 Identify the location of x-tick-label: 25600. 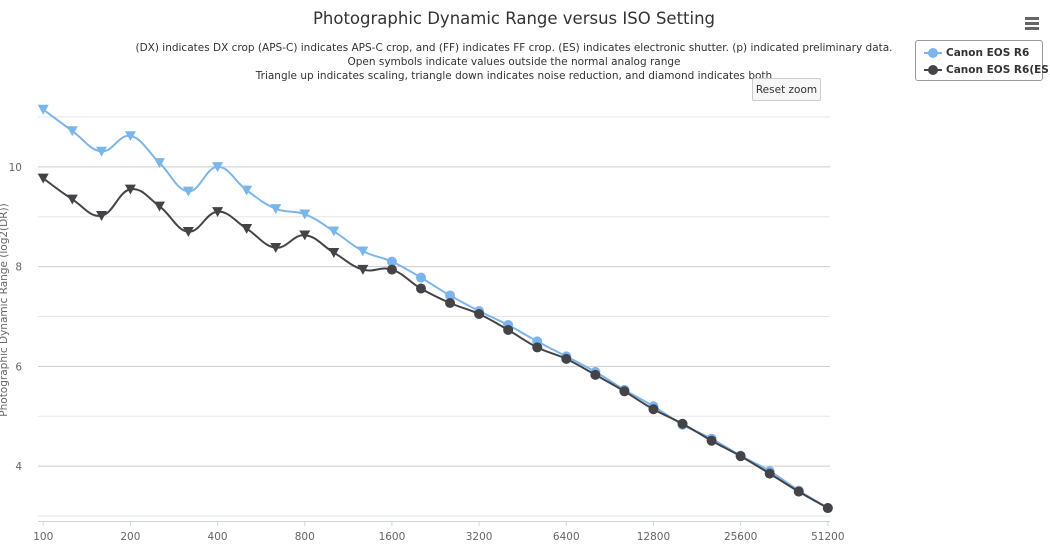
(740, 537).